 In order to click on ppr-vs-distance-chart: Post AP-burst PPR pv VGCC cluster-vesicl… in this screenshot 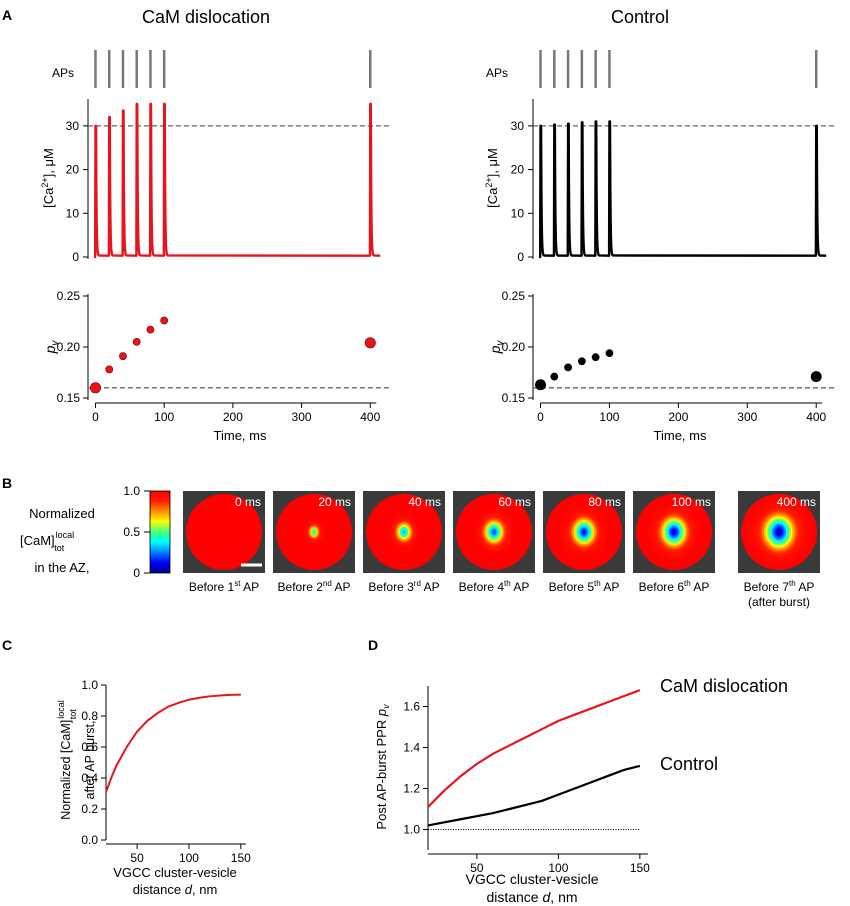, I will do `click(581, 790)`.